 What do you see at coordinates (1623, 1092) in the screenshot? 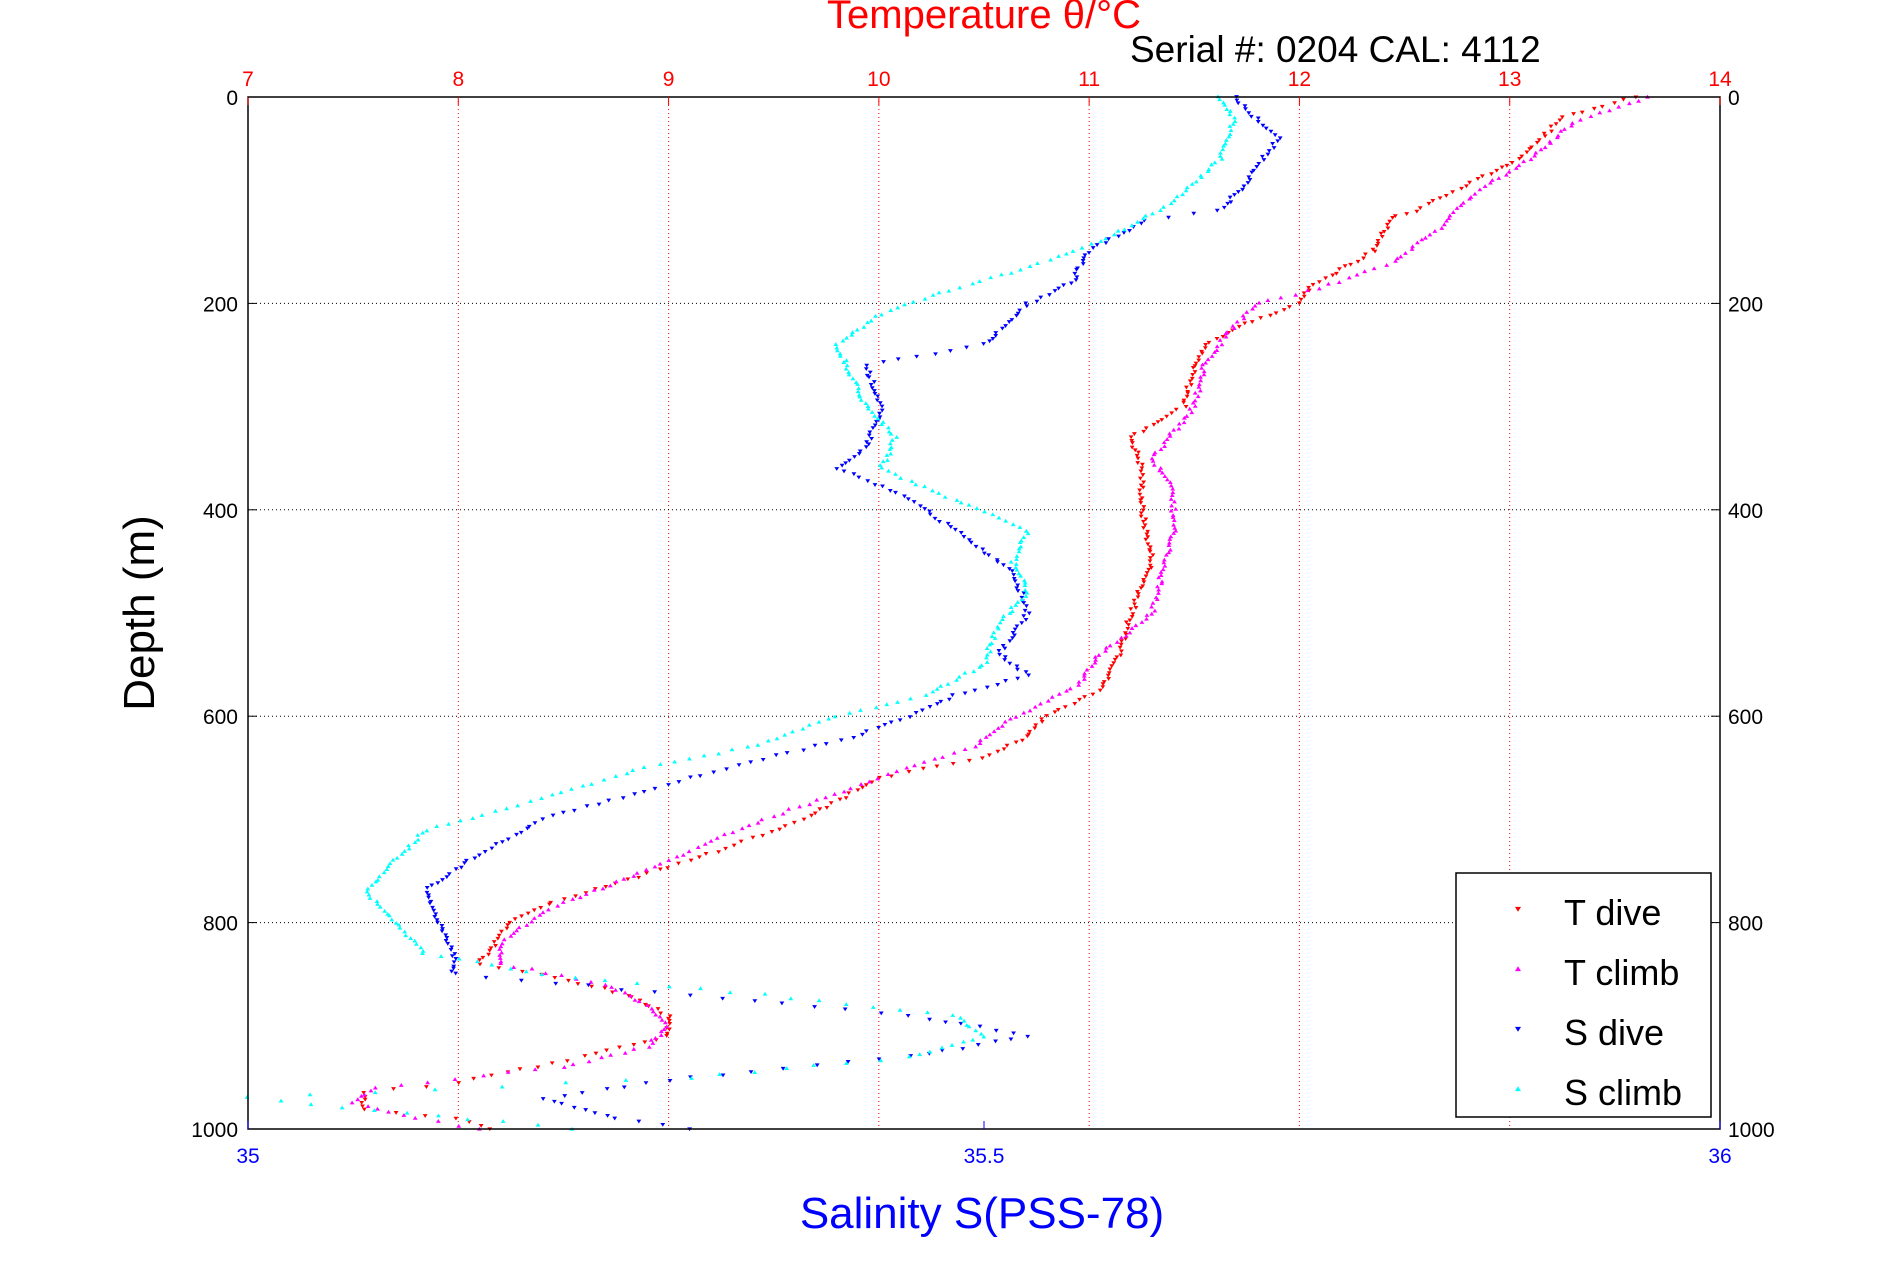
I see `legend-label: S climb` at bounding box center [1623, 1092].